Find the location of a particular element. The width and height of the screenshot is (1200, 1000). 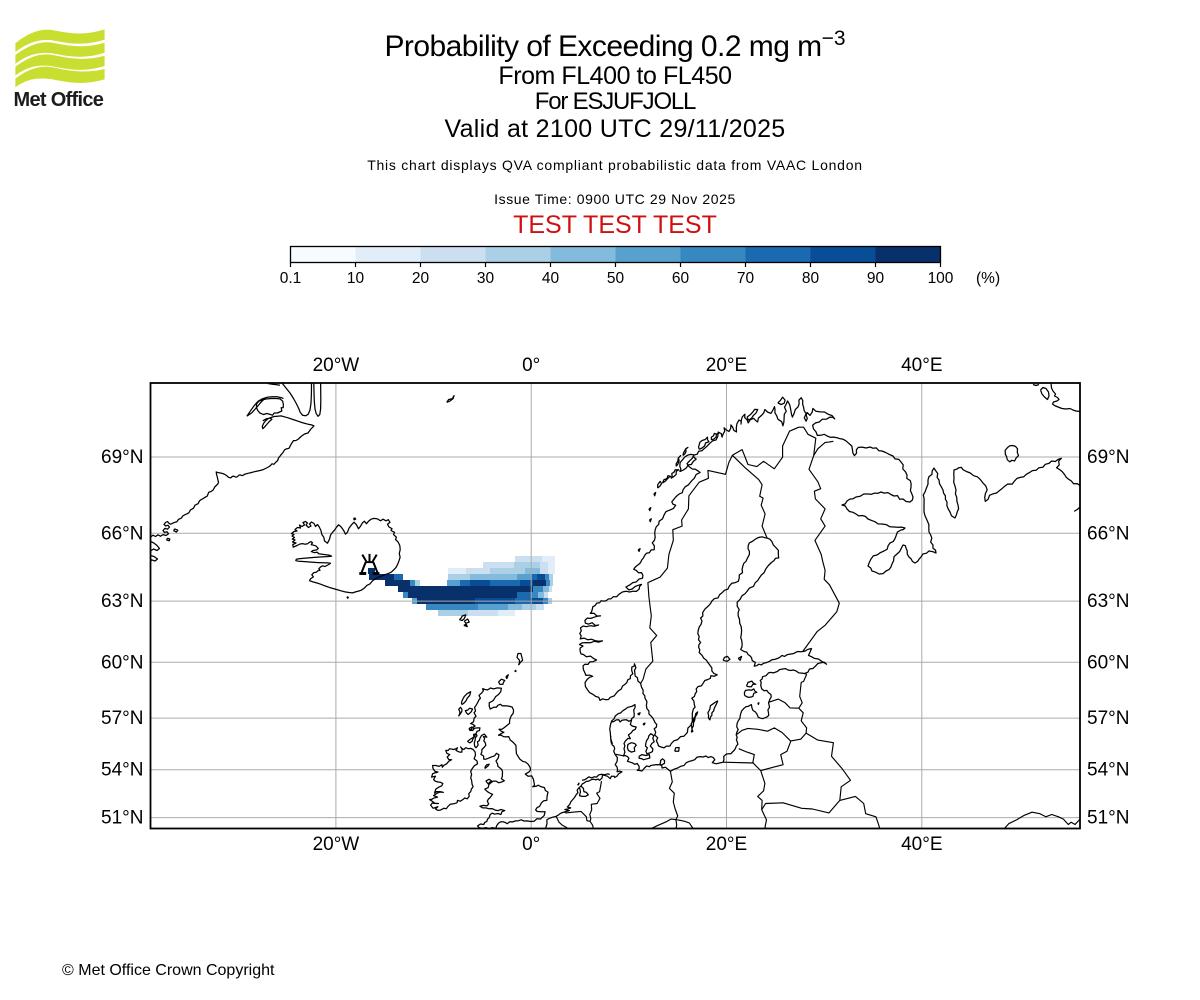

svg-text: 70 is located at coordinates (746, 278).